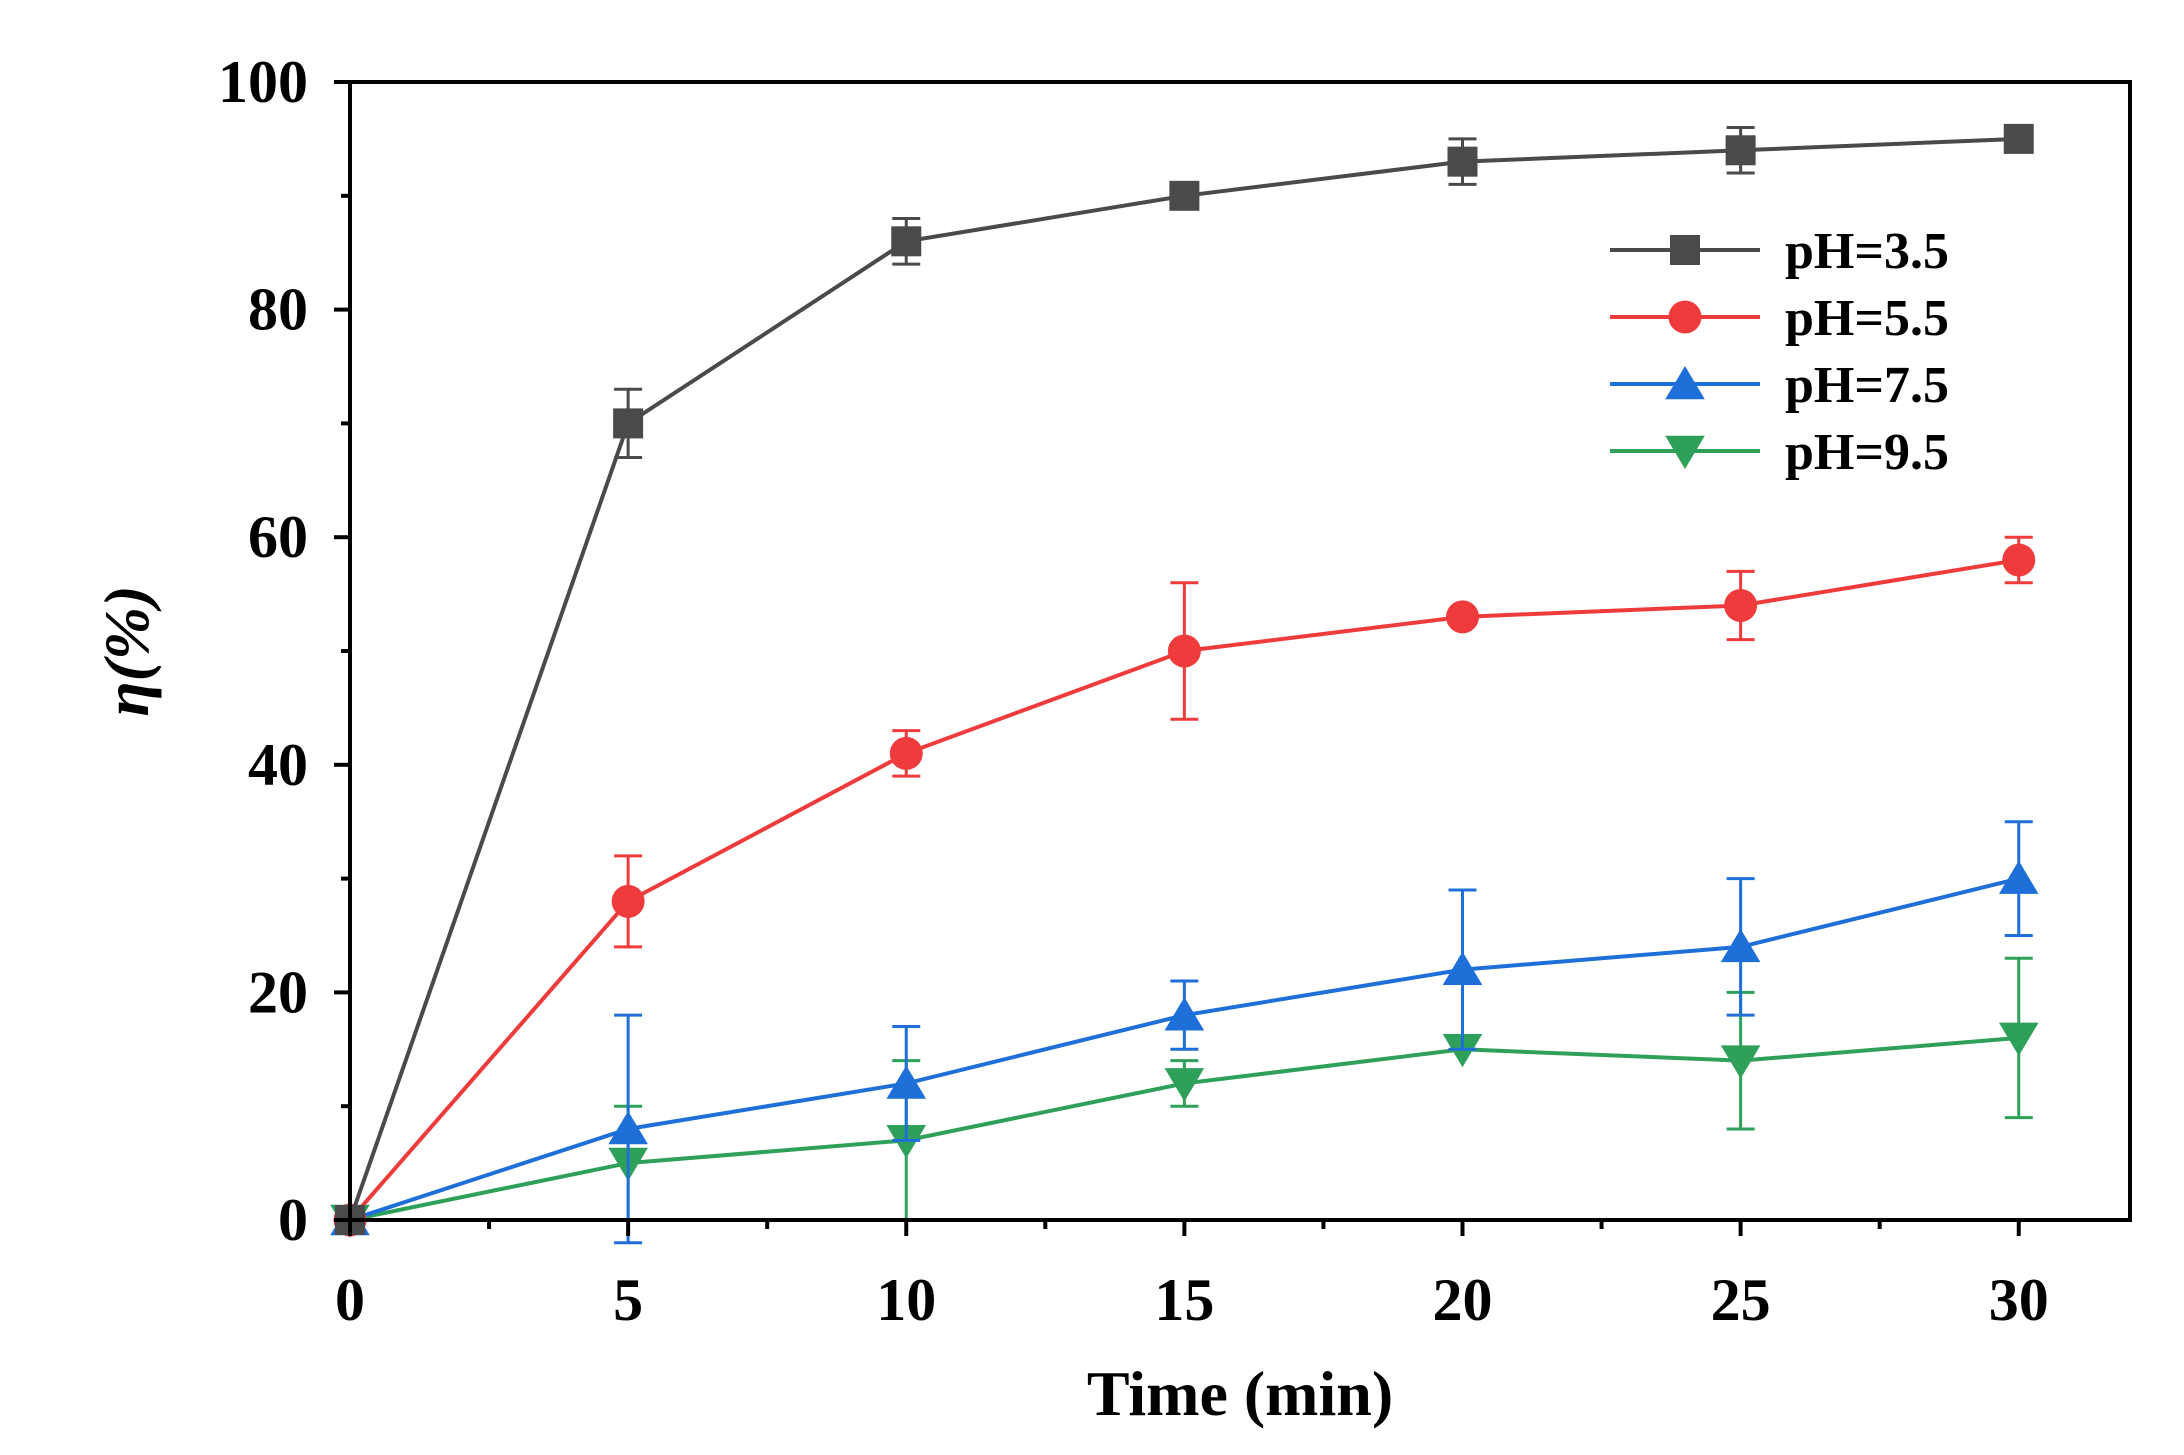 This screenshot has width=2184, height=1455. Describe the element at coordinates (1240, 1393) in the screenshot. I see `x-axis-title: Time (min)` at that location.